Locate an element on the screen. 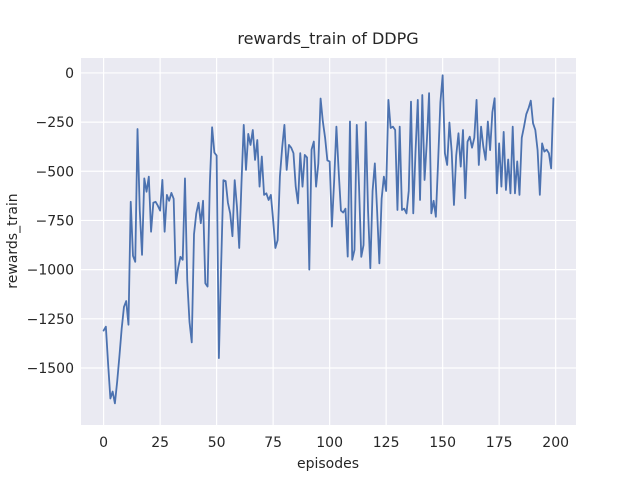 This screenshot has height=480, width=640. x-tick-label: 0 is located at coordinates (103, 443).